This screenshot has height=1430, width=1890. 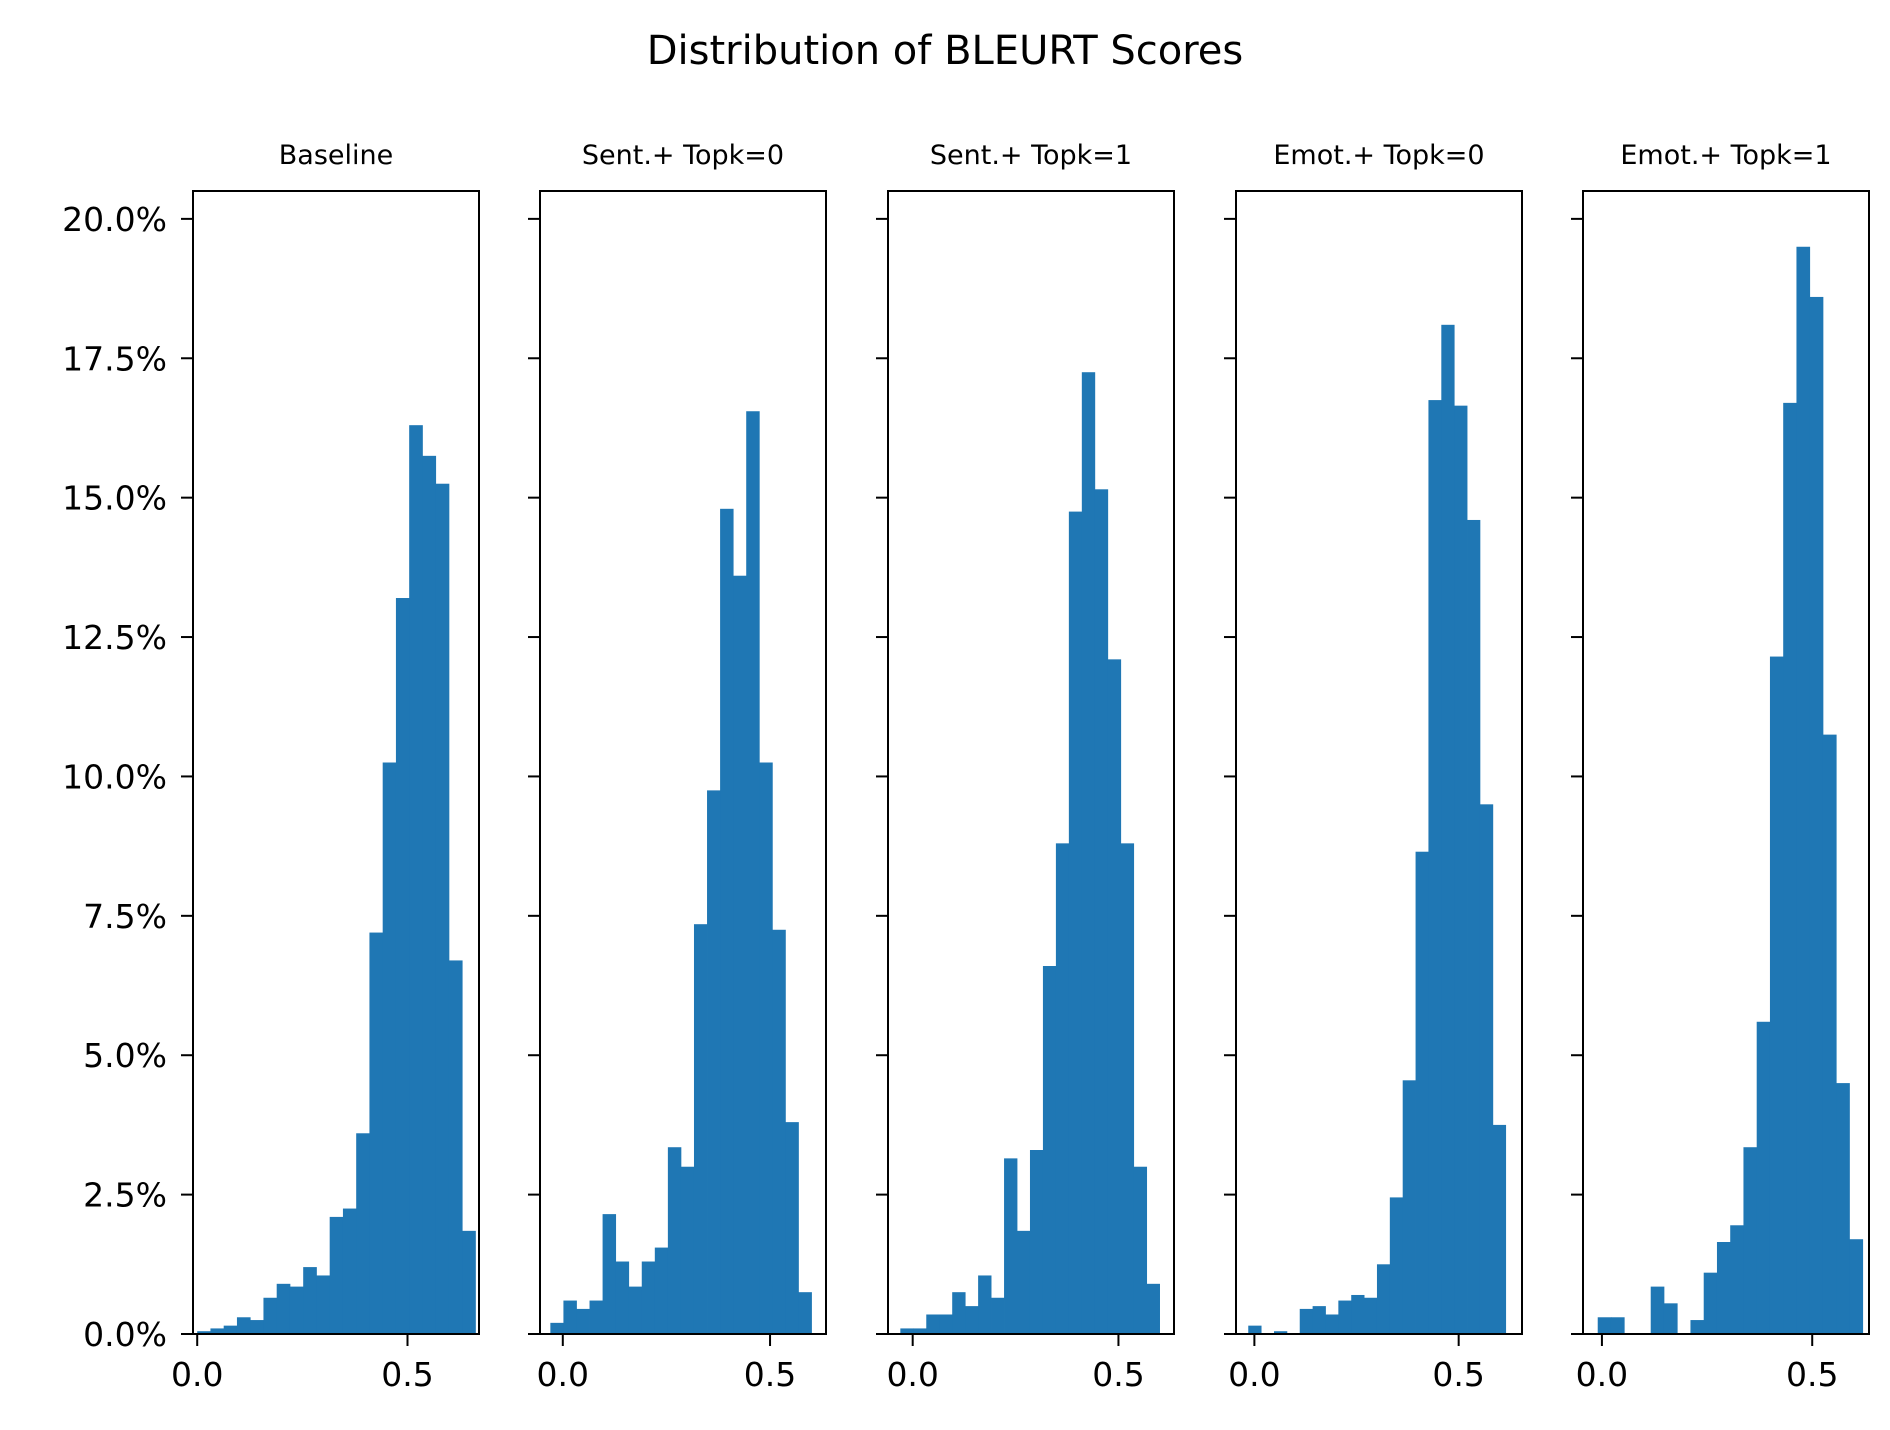 What do you see at coordinates (1373, 767) in the screenshot?
I see `histogram-panel-4: Emot.+ Topk=0 0.0 0.5` at bounding box center [1373, 767].